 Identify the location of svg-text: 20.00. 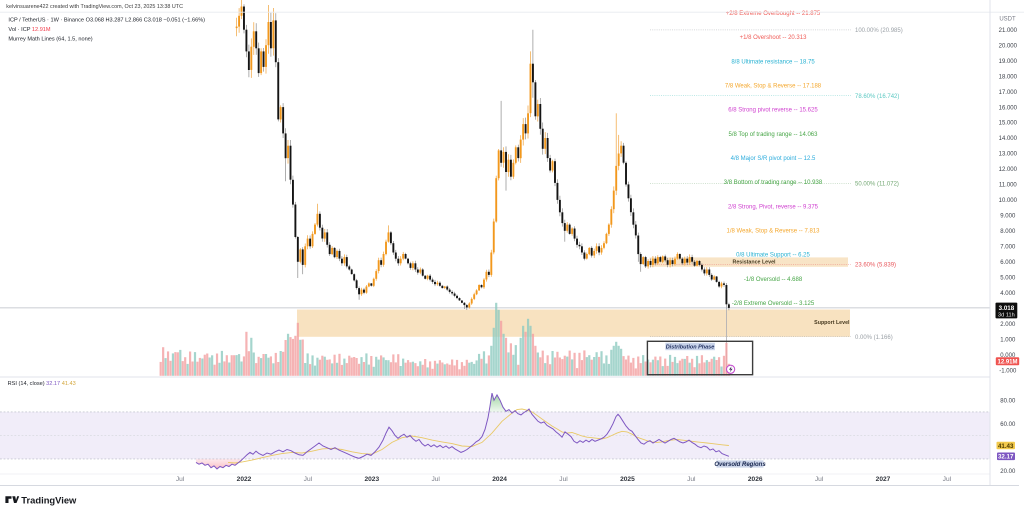
(1008, 472).